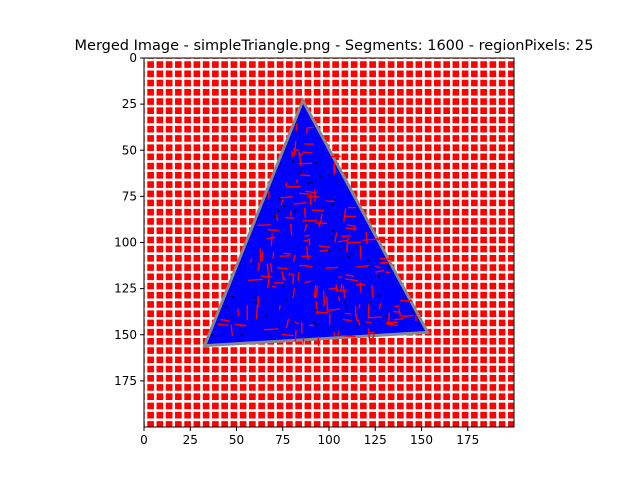  I want to click on x-tick-label: 100, so click(329, 440).